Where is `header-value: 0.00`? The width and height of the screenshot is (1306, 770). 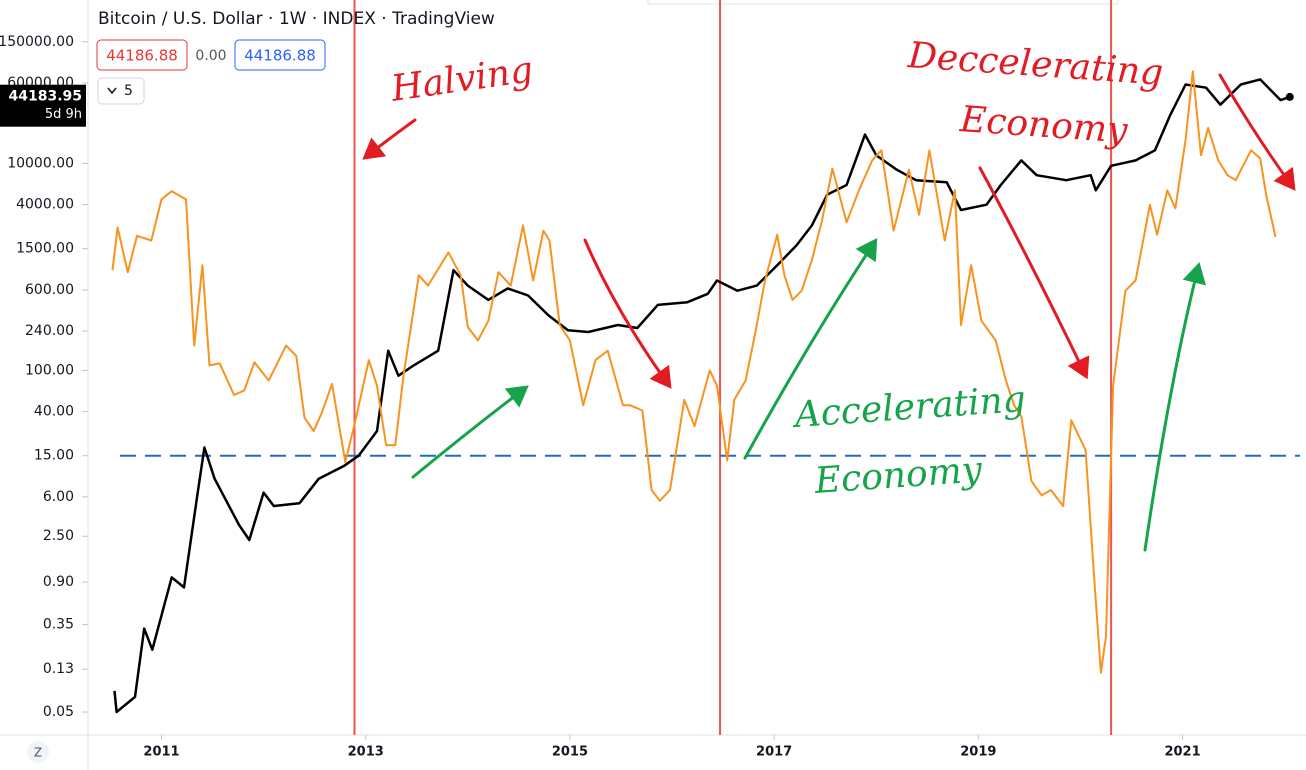
header-value: 0.00 is located at coordinates (210, 56).